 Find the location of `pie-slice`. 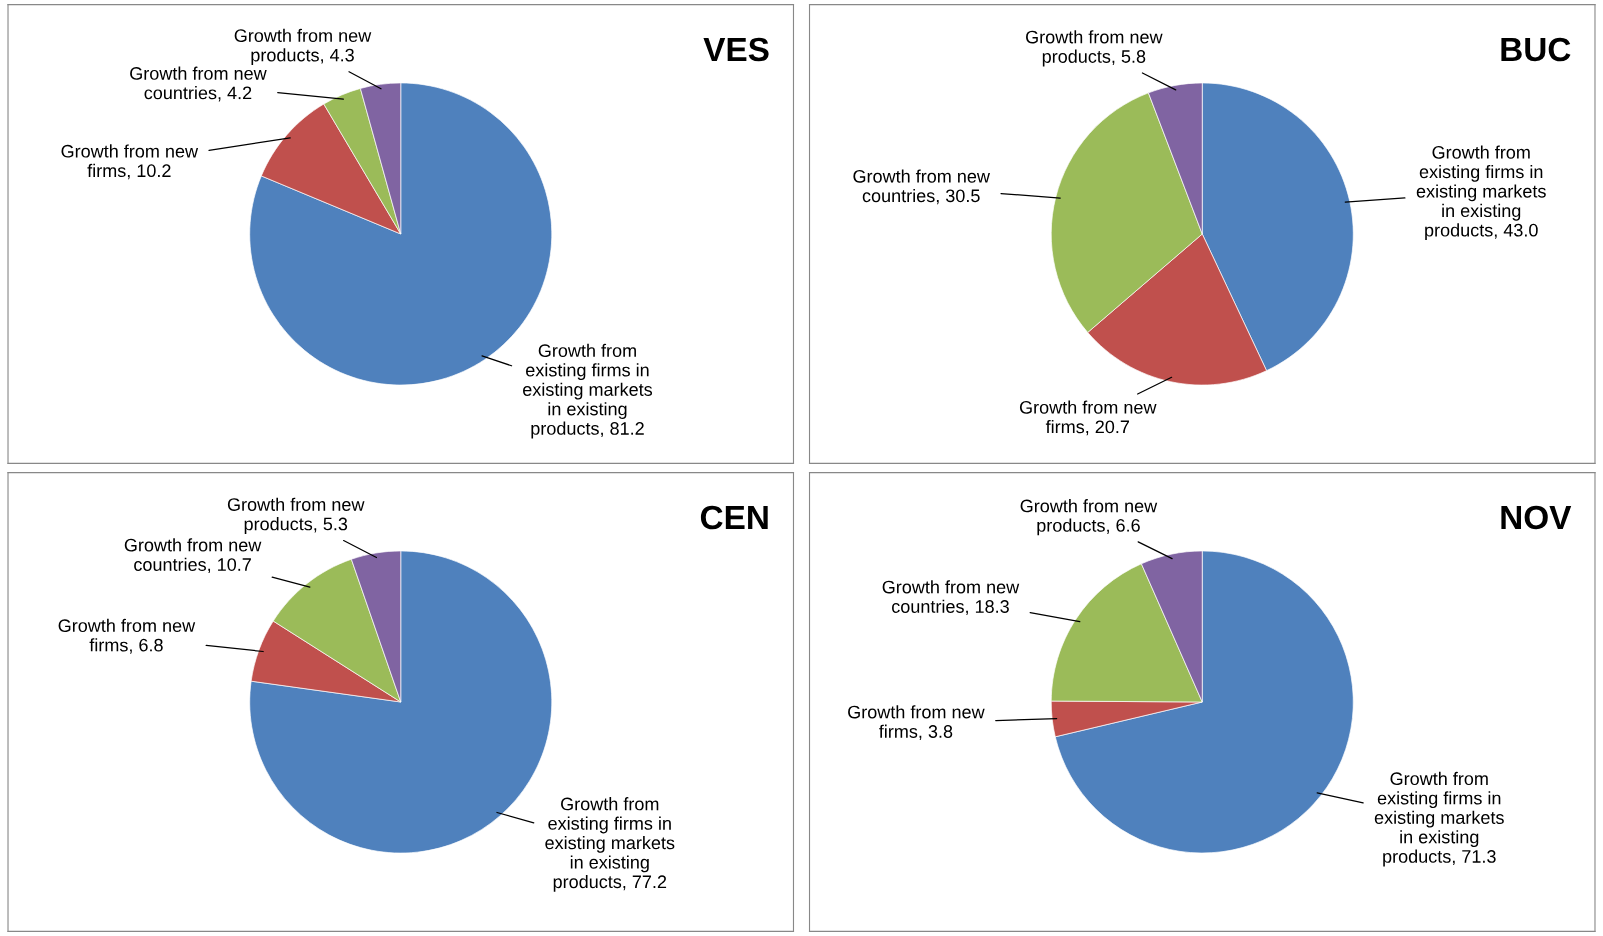

pie-slice is located at coordinates (1204, 702).